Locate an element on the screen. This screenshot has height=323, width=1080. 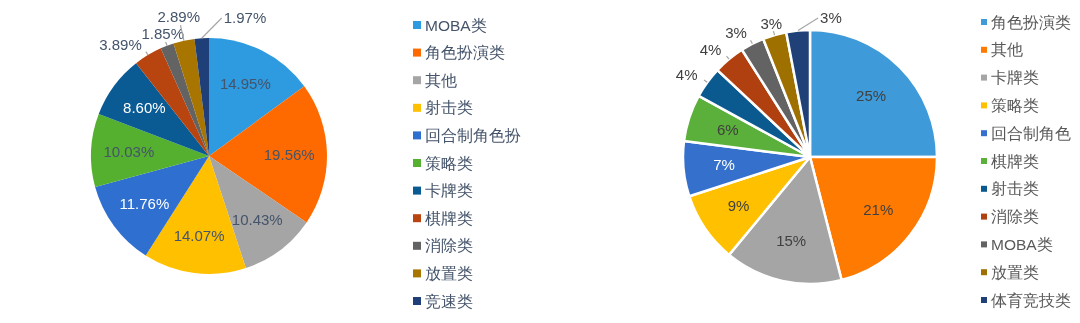
data-label: 10.43% is located at coordinates (257, 220).